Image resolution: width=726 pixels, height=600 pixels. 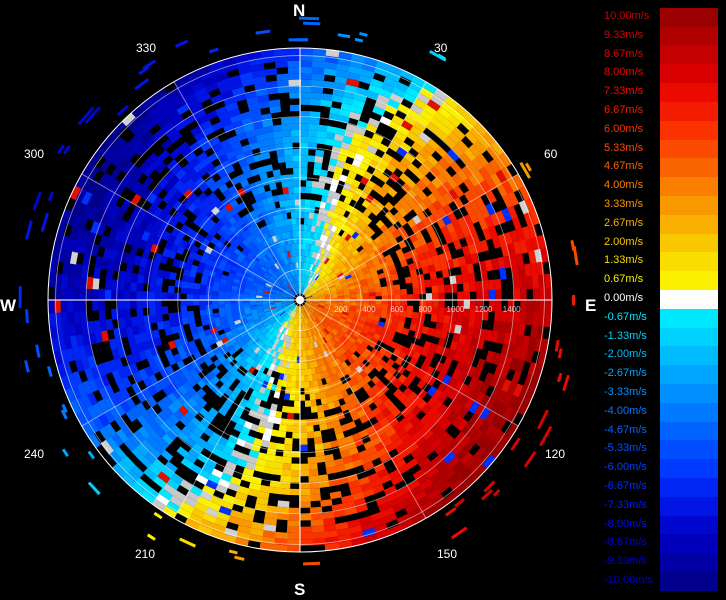 I want to click on azimuth-spoke, so click(x=191, y=363).